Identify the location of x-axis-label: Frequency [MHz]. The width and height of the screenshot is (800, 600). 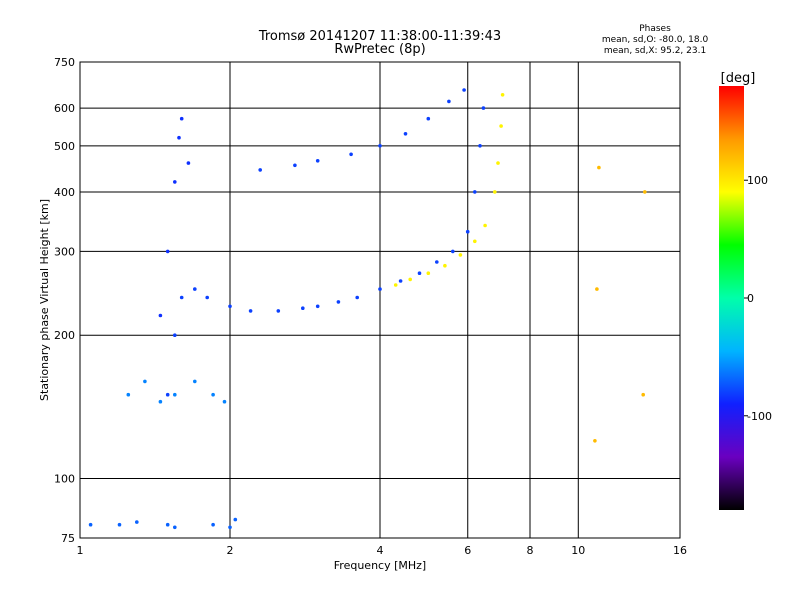
(380, 565).